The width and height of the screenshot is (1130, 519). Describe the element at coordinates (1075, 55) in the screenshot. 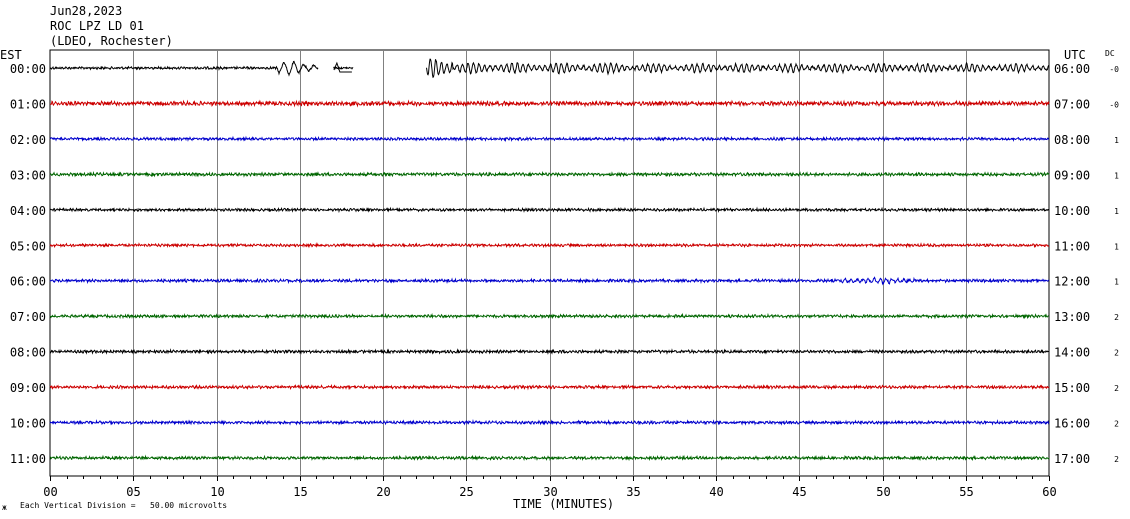

I see `right-timezone-label: UTC` at that location.